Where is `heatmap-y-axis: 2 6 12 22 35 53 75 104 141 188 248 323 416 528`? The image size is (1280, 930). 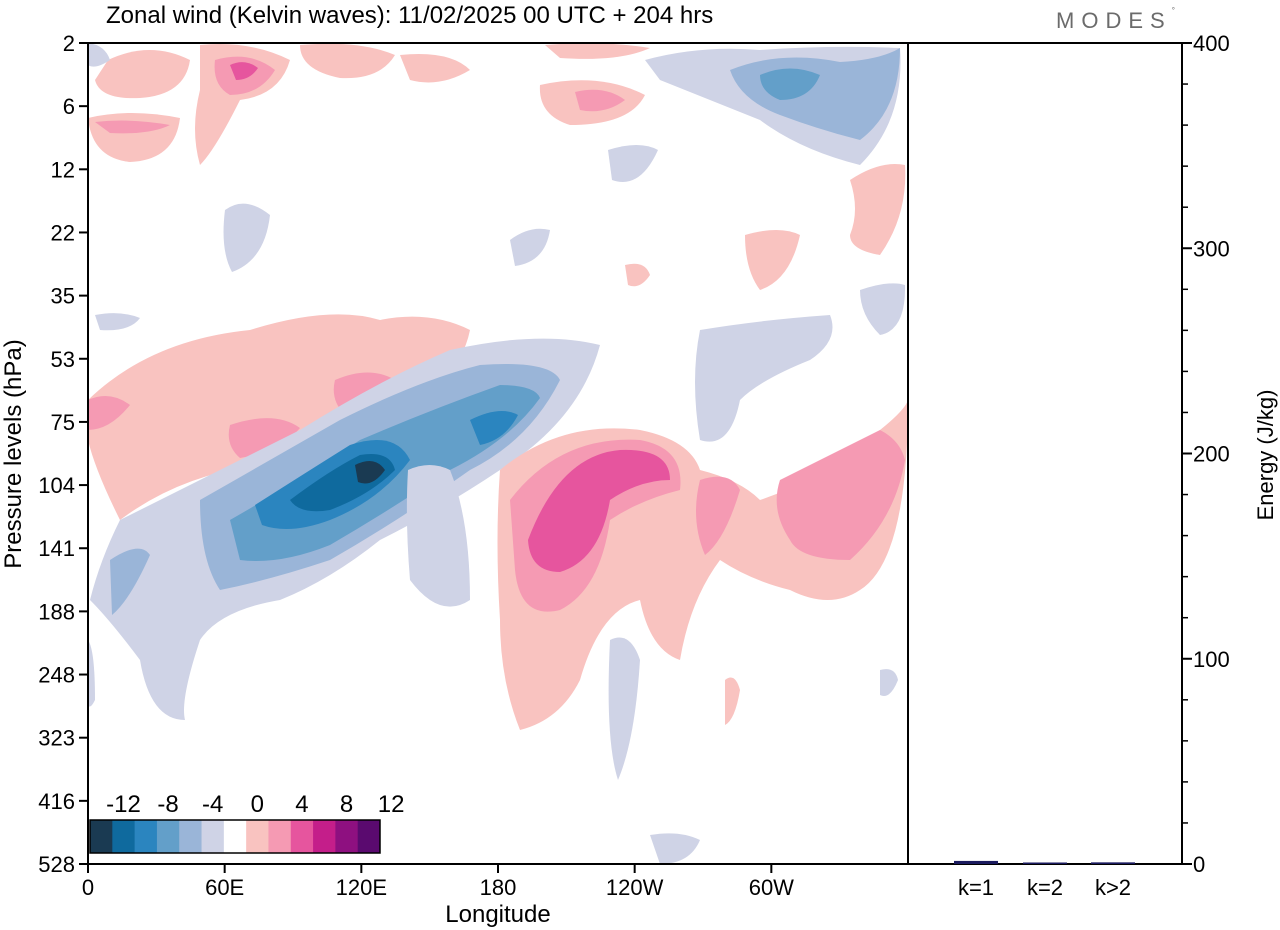 heatmap-y-axis: 2 6 12 22 35 53 75 104 141 188 248 323 416 528 is located at coordinates (63, 454).